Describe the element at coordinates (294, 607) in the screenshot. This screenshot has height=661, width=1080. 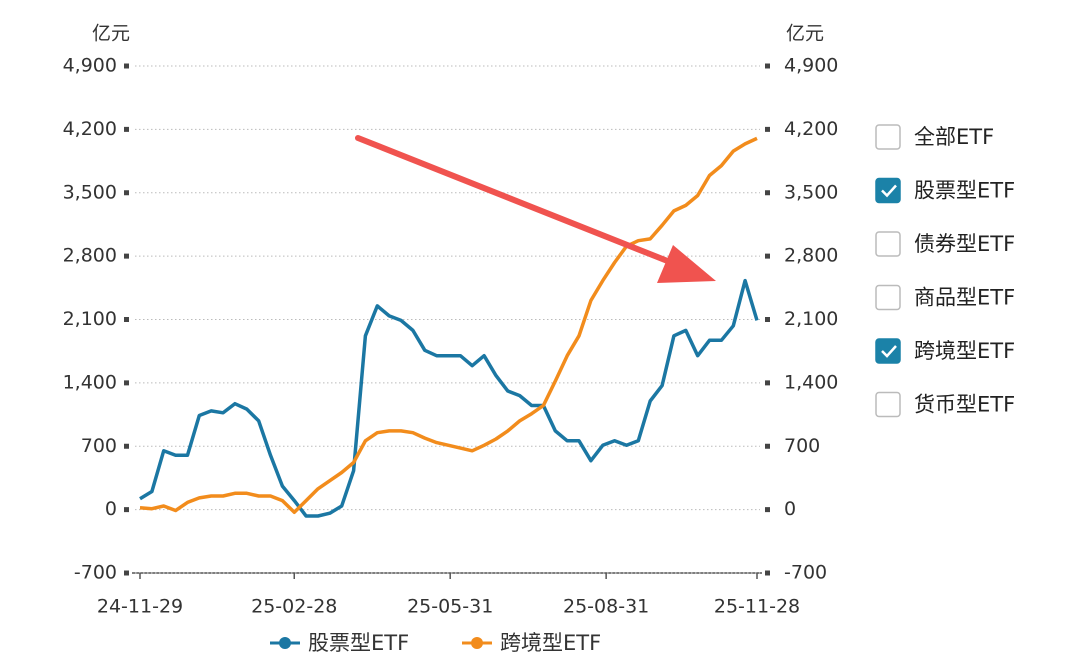
I see `x-tick-label: 25-02-28` at that location.